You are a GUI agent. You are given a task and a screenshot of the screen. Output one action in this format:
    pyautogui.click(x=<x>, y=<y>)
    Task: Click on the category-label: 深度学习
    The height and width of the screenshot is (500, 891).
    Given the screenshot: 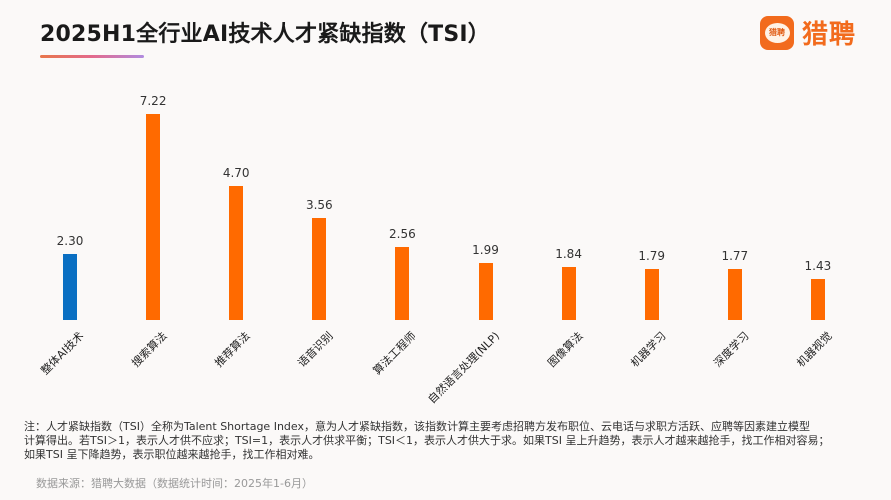 What is the action you would take?
    pyautogui.click(x=731, y=349)
    